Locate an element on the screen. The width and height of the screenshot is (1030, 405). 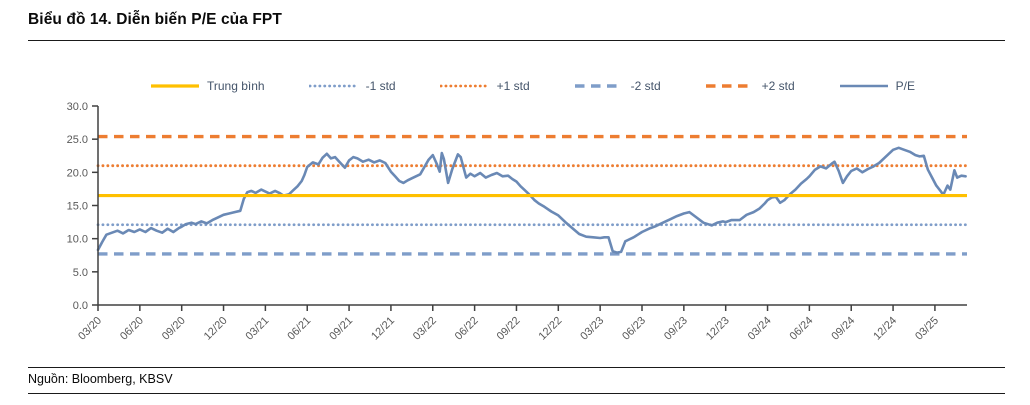
chart-legend: Trung bình -1 std +1 std -2 std +2 std P/E is located at coordinates (532, 86).